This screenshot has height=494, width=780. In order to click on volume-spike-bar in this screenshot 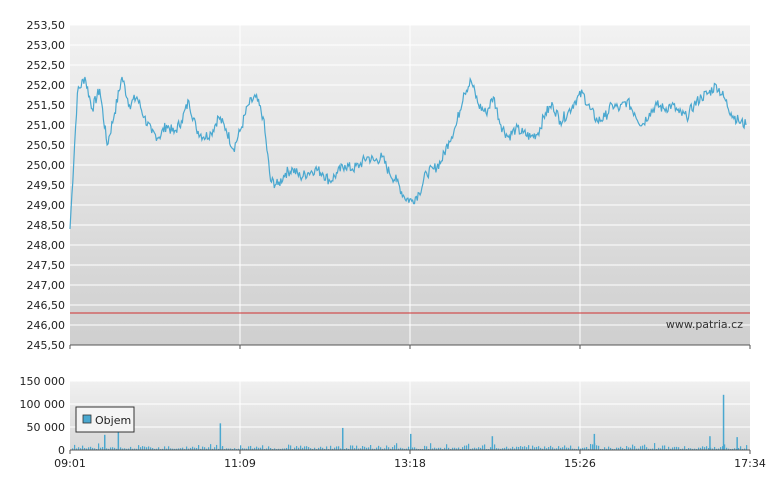, I will do `click(411, 441)`.